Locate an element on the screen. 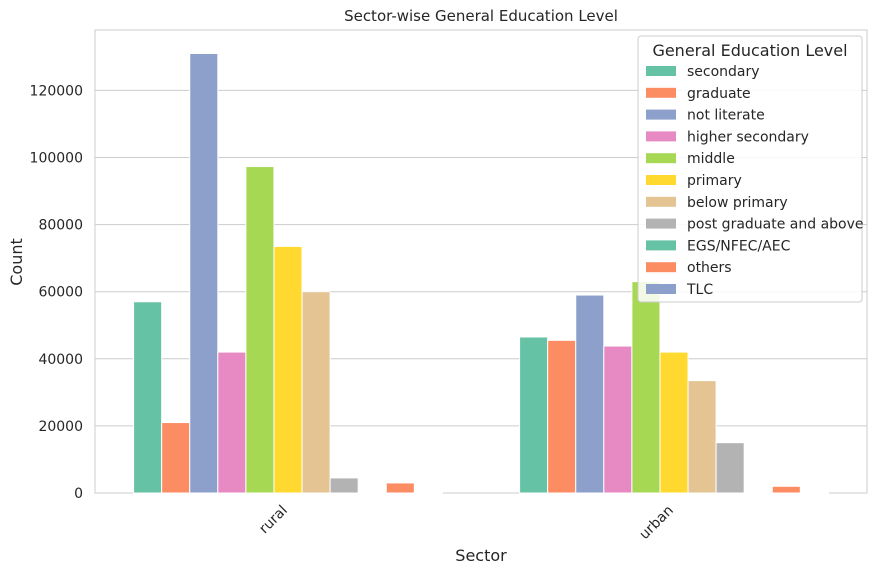  y-tick-labels: 0 20000 40000 60000 80000 100000 120000 is located at coordinates (56, 292).